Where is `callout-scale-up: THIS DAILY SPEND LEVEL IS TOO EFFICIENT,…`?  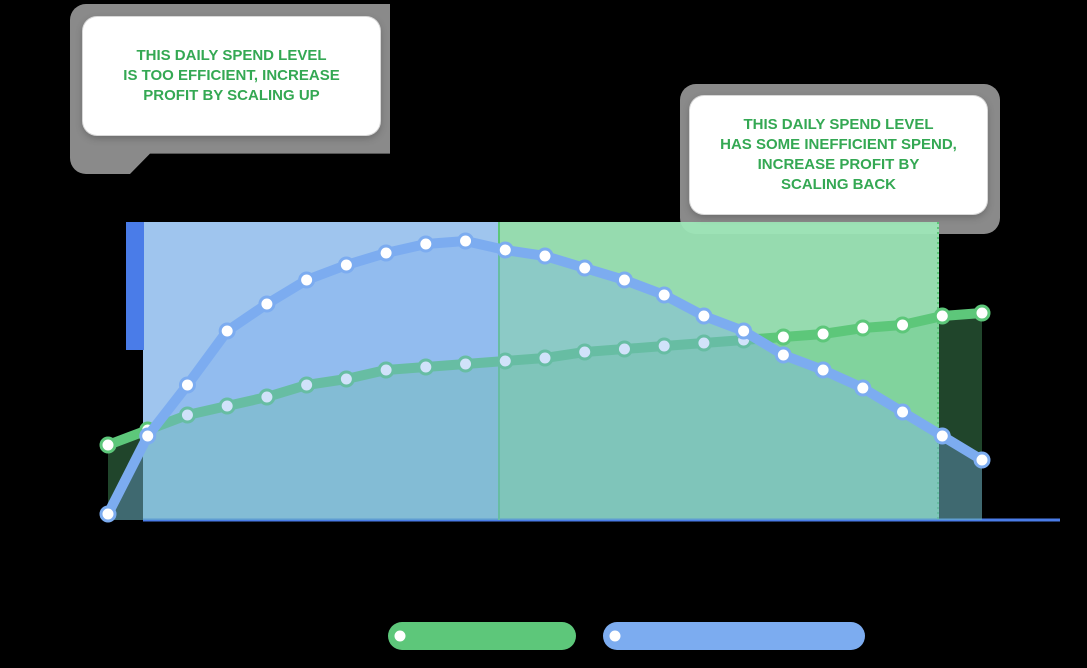
callout-scale-up: THIS DAILY SPEND LEVEL IS TOO EFFICIENT,… is located at coordinates (231, 76).